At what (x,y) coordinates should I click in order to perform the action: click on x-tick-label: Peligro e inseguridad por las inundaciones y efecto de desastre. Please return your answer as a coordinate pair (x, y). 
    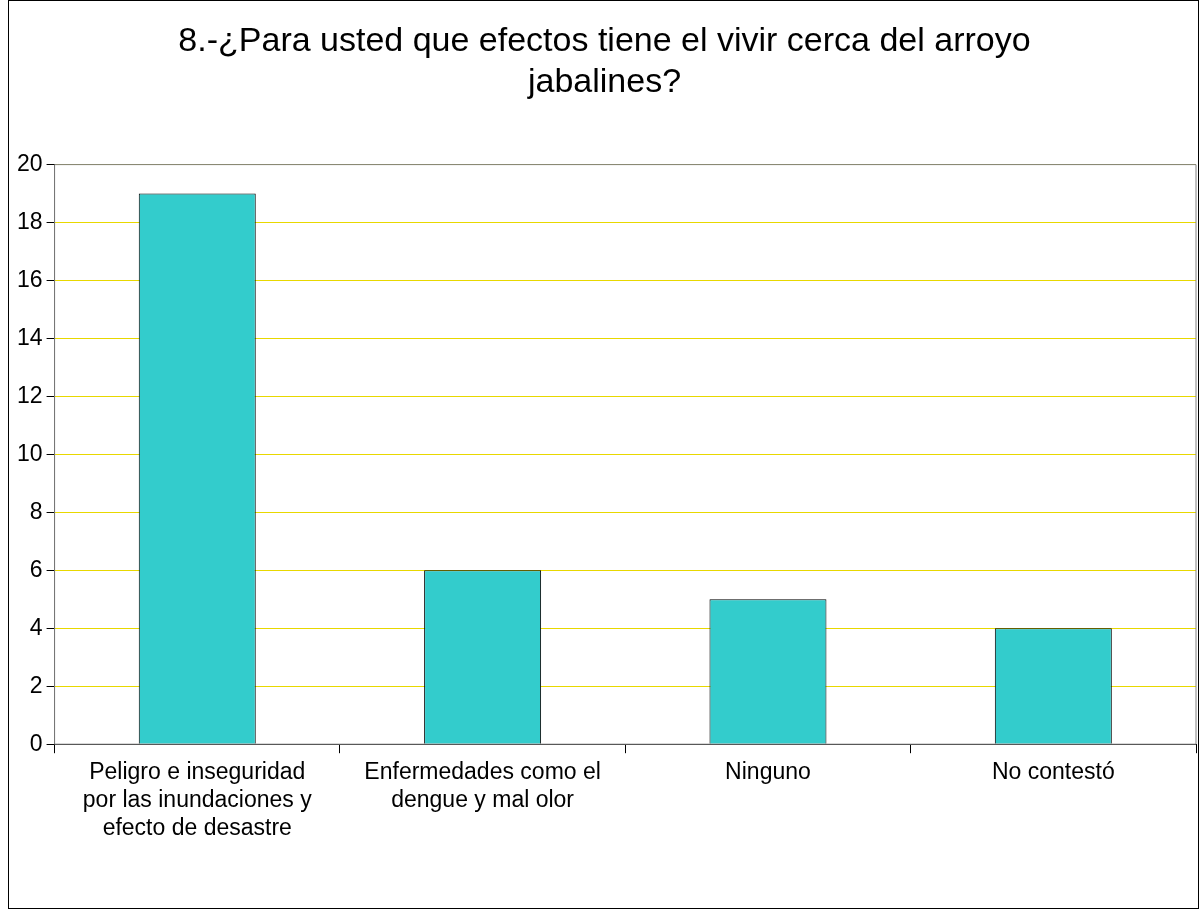
    Looking at the image, I should click on (197, 799).